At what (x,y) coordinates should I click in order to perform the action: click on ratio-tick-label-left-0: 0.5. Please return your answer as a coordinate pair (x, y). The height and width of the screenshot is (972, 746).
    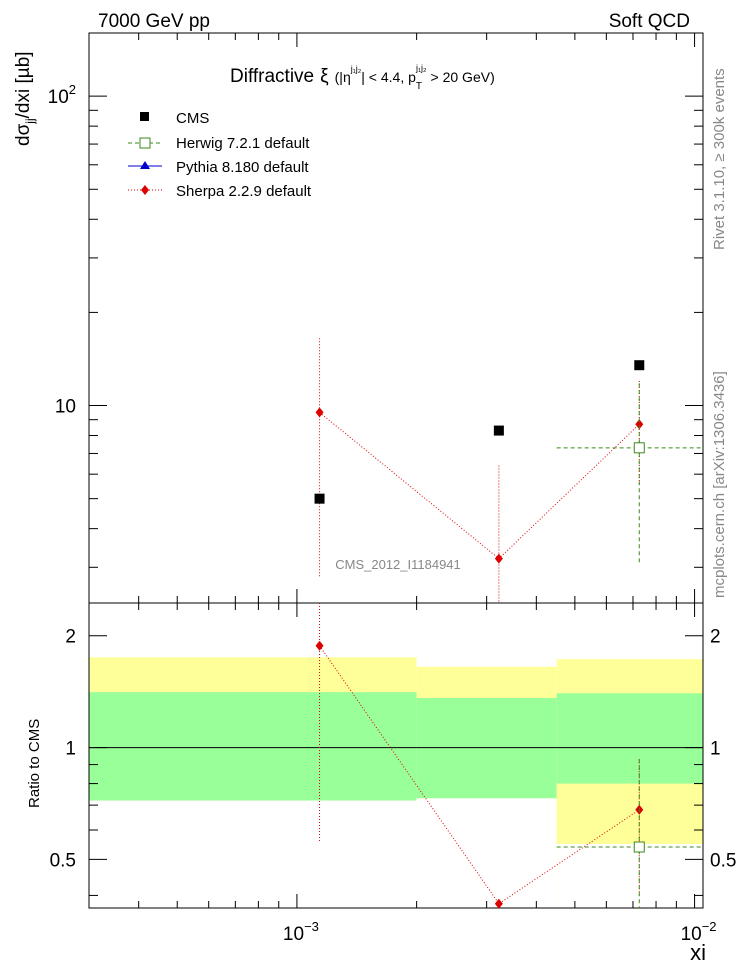
    Looking at the image, I should click on (63, 860).